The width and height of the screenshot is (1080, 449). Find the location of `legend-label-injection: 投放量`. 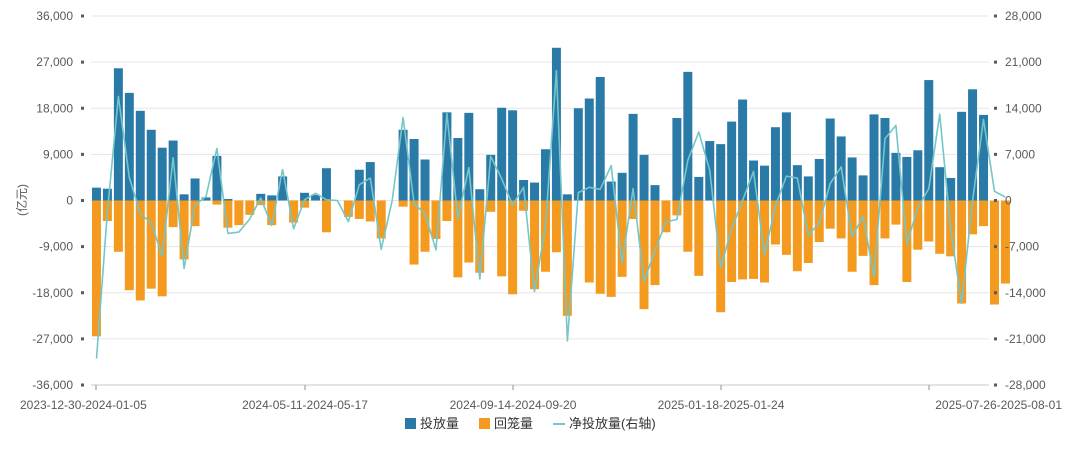

legend-label-injection: 投放量 is located at coordinates (439, 423).